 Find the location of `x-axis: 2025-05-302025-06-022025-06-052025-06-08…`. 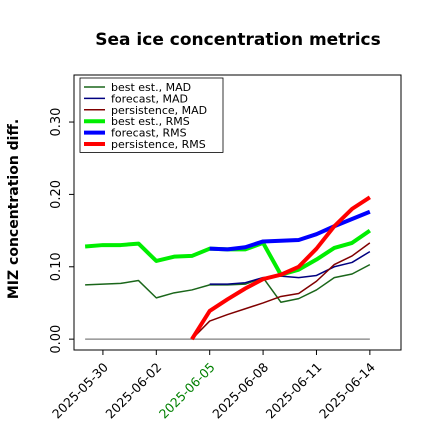

x-axis: 2025-05-302025-06-022025-06-052025-06-08… is located at coordinates (213, 385).